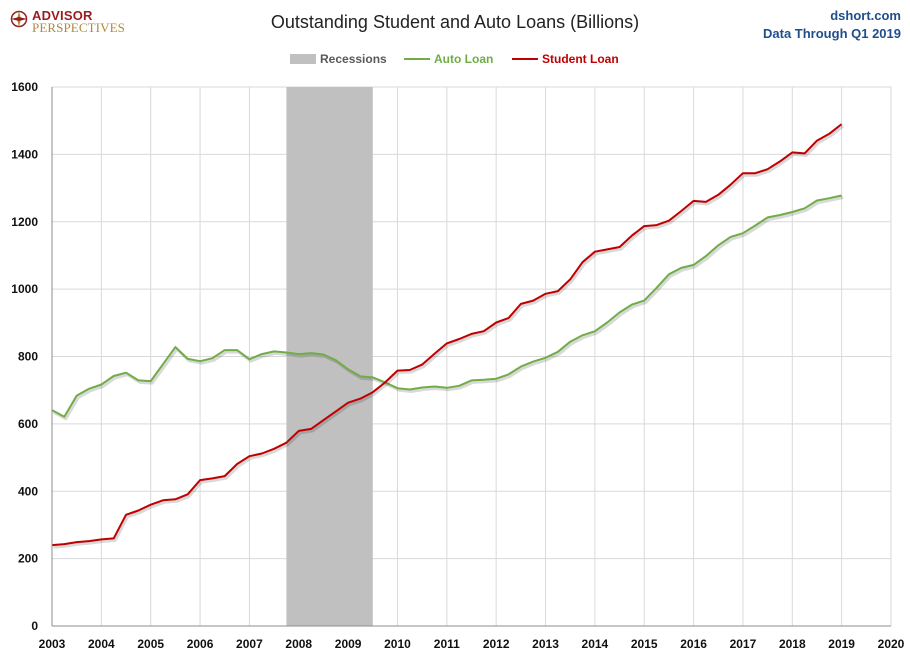 This screenshot has width=910, height=661. I want to click on legend-line-auto, so click(417, 59).